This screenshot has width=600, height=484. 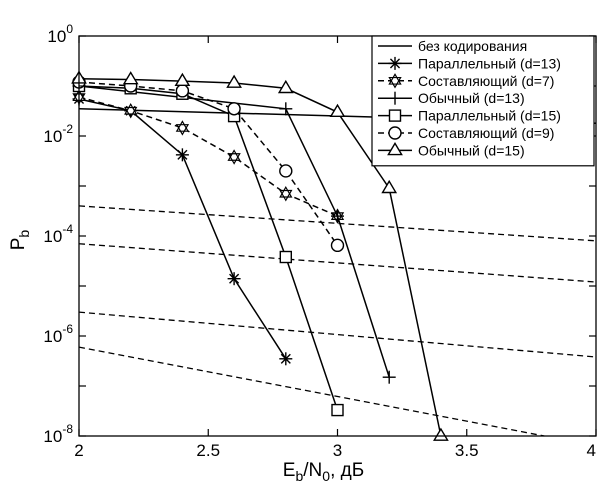 I want to click on x-tick-label-4: 3.5, so click(x=467, y=450).